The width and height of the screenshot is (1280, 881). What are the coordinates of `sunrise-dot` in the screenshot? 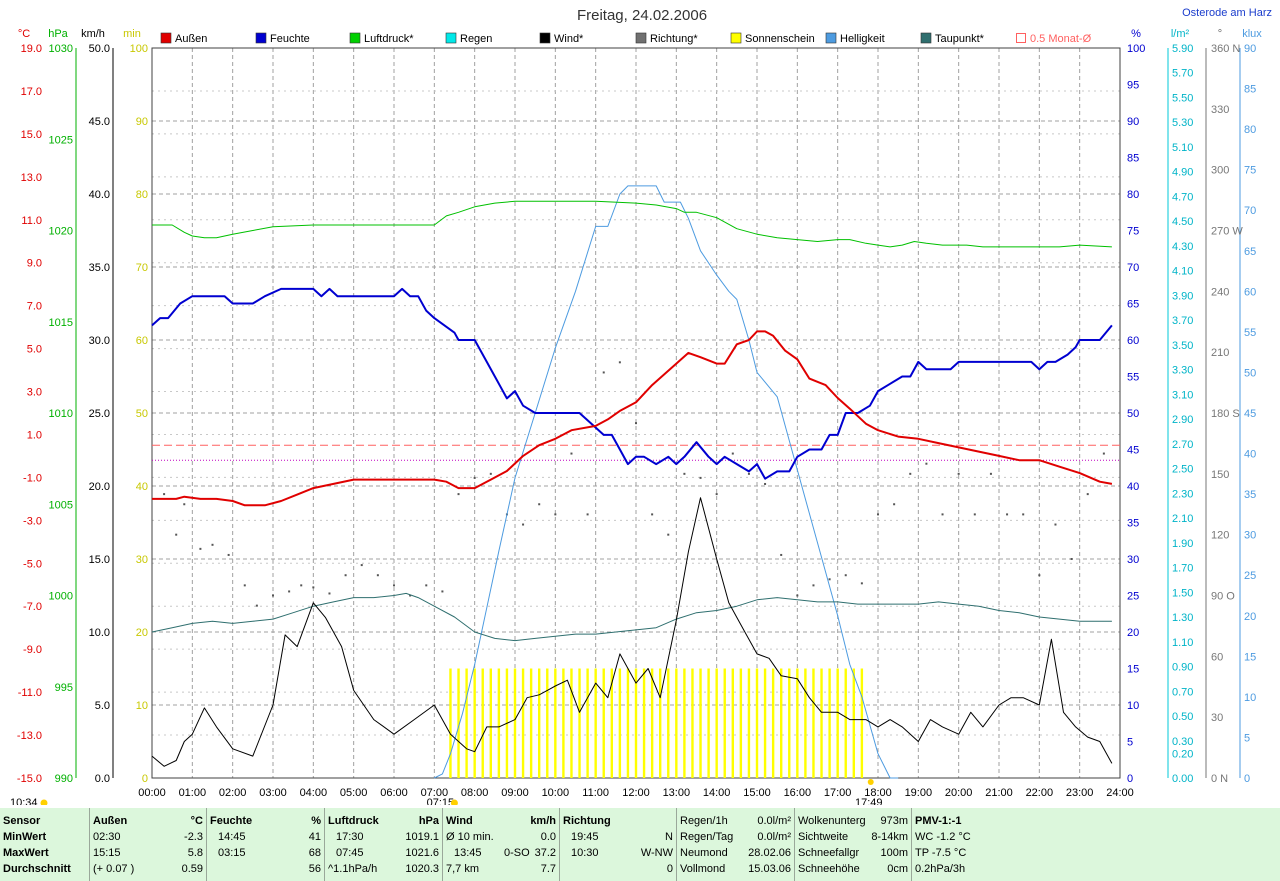 It's located at (454, 802).